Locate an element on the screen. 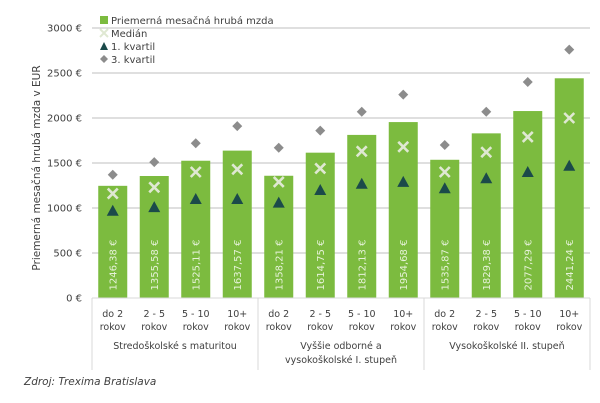  group-label: vysokoškolské I. stupeň is located at coordinates (341, 360).